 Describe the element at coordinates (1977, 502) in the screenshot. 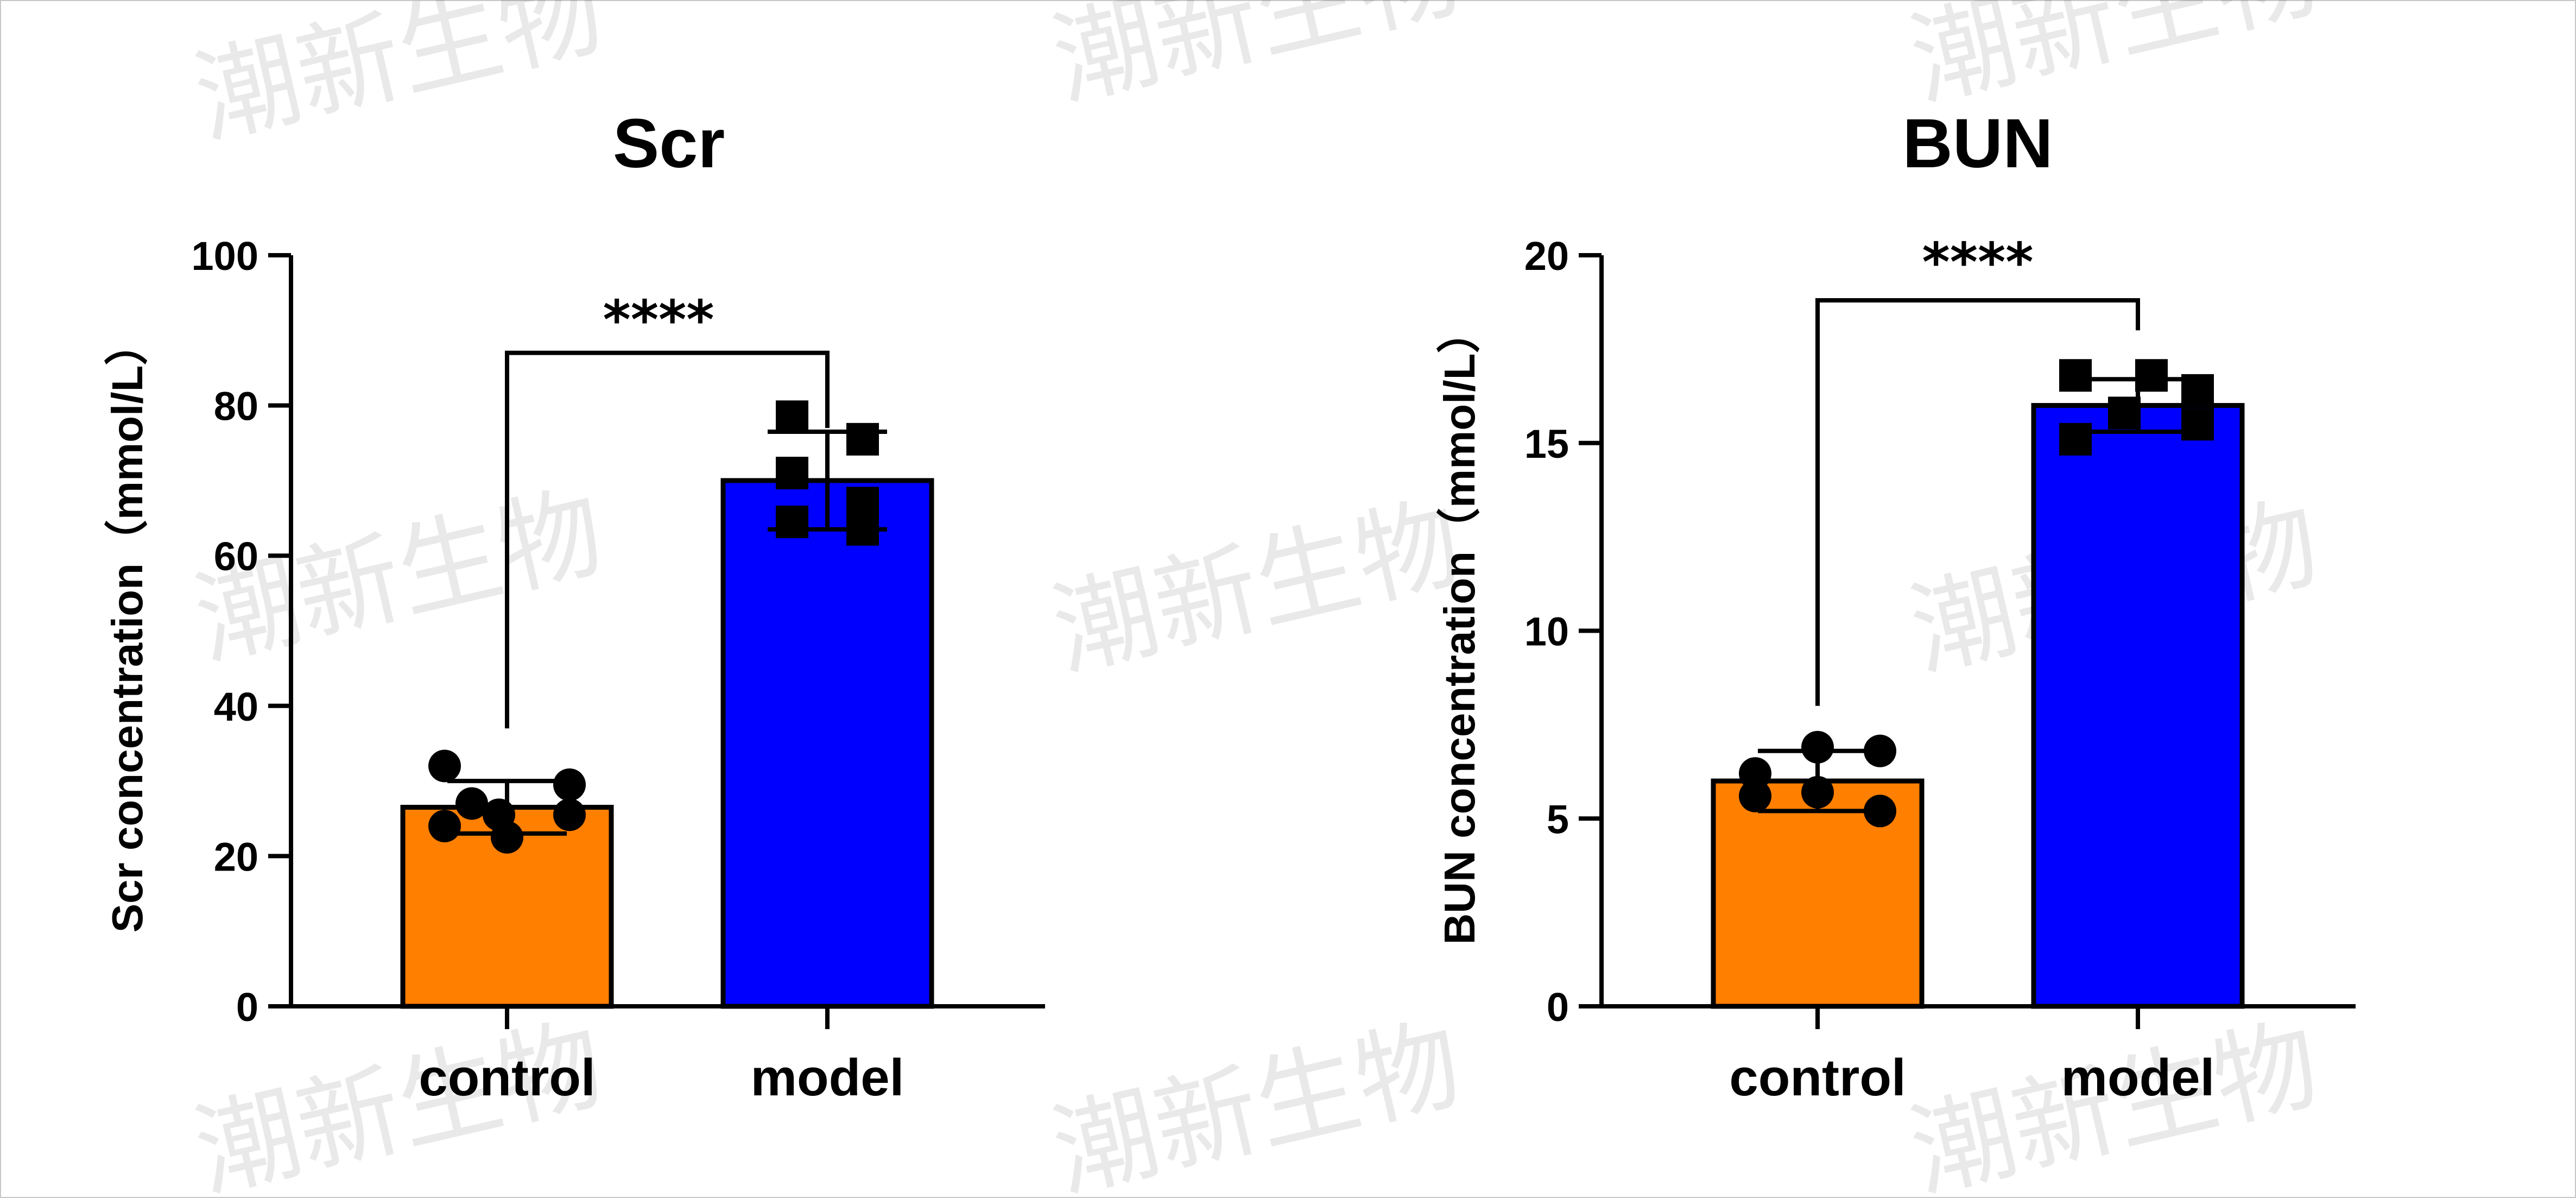

I see `bun-significance-bracket` at that location.